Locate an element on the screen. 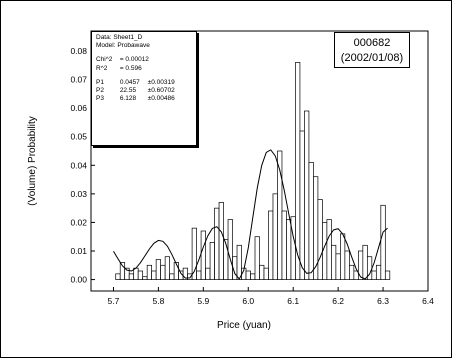 The image size is (452, 362). y-tick-label: 0.07 is located at coordinates (78, 80).